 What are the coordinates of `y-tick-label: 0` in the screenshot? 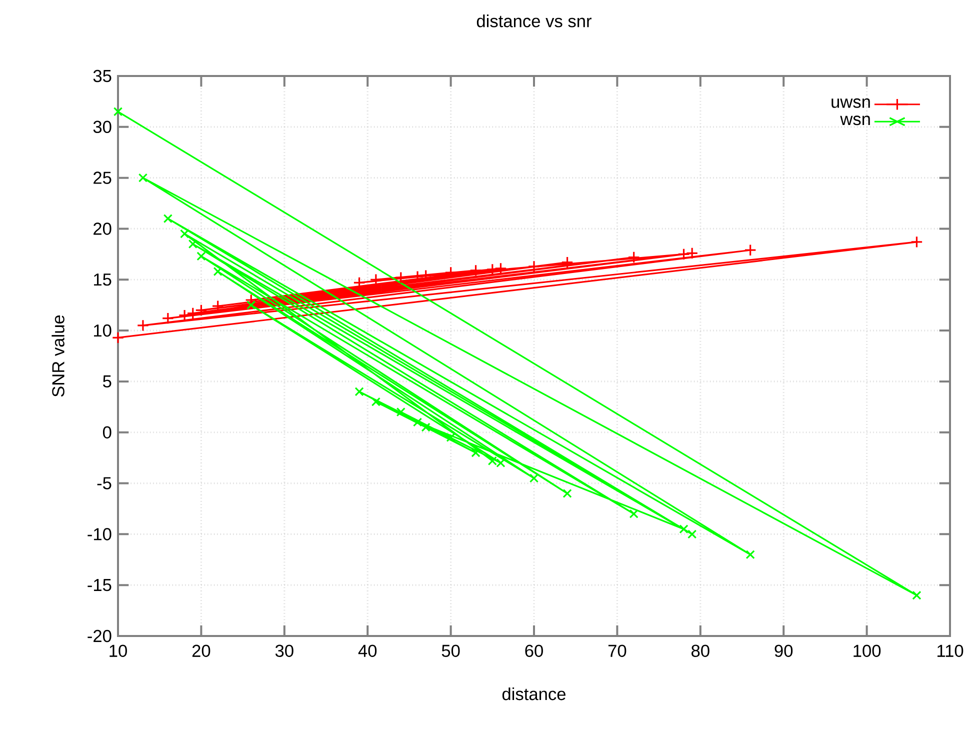 It's located at (107, 432).